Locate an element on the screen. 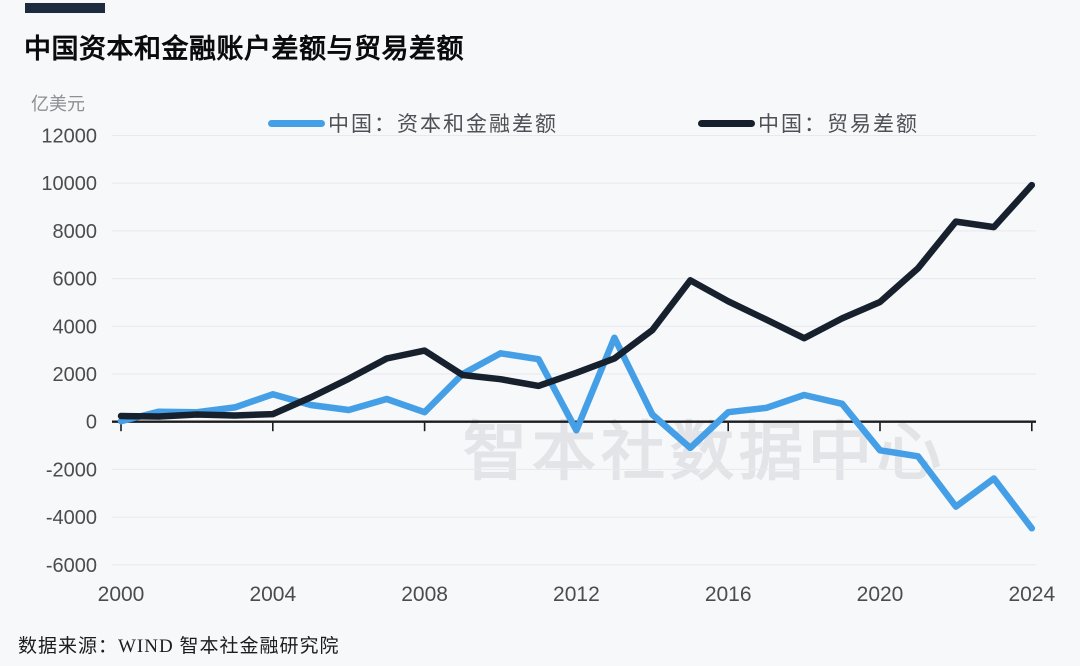 Image resolution: width=1080 pixels, height=666 pixels. y-axis-tick-label: 4000 is located at coordinates (75, 327).